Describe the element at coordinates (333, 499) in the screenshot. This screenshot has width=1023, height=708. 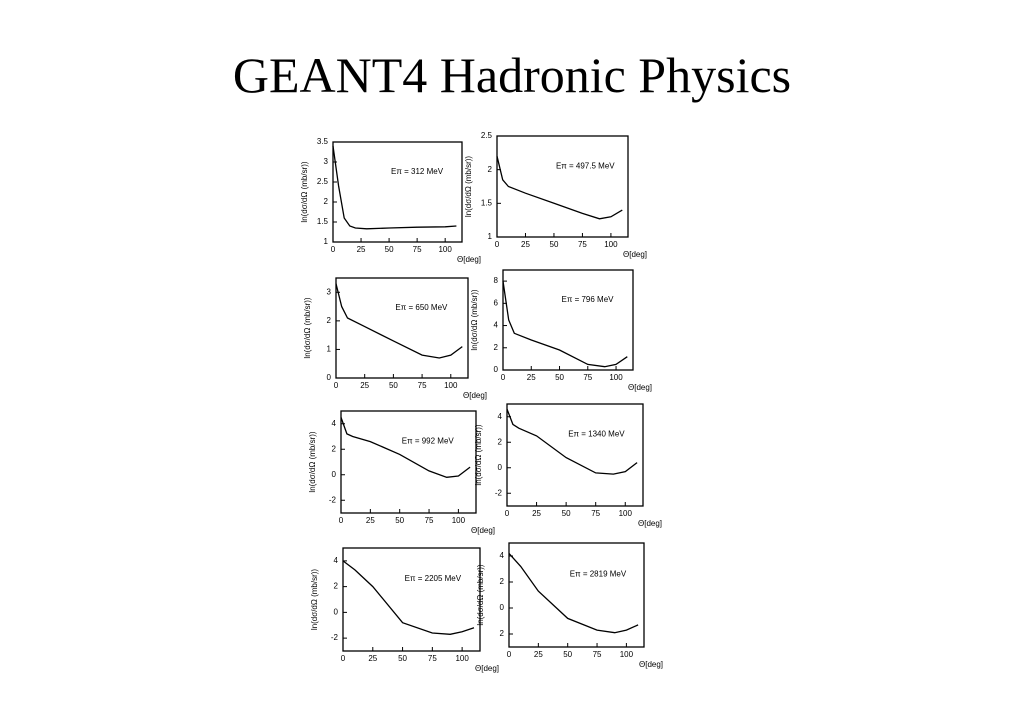
I see `y-tick-label: -2` at that location.